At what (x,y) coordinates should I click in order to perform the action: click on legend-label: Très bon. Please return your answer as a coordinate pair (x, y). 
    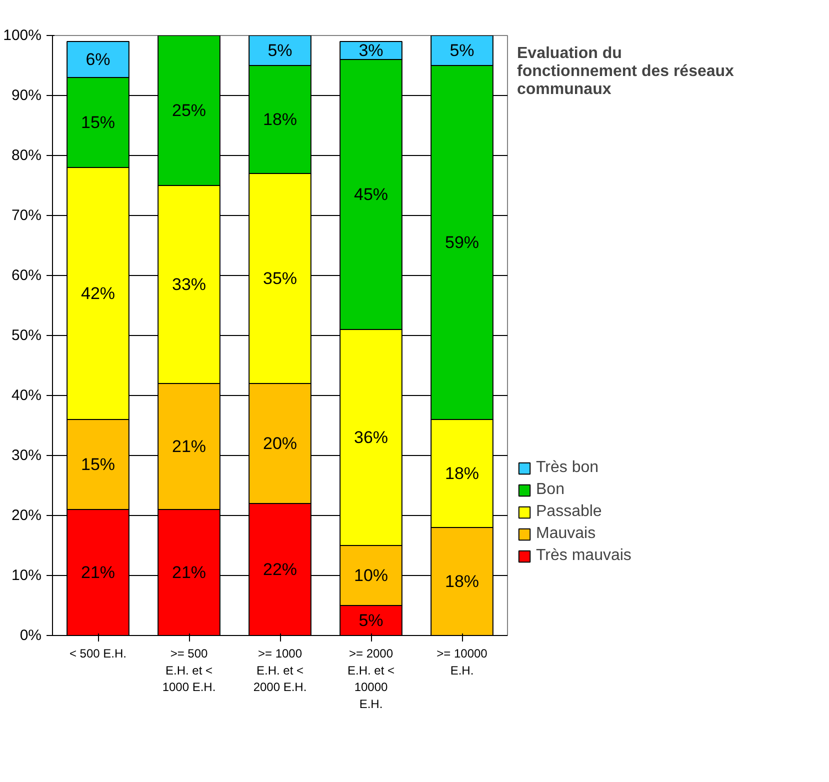
    Looking at the image, I should click on (567, 468).